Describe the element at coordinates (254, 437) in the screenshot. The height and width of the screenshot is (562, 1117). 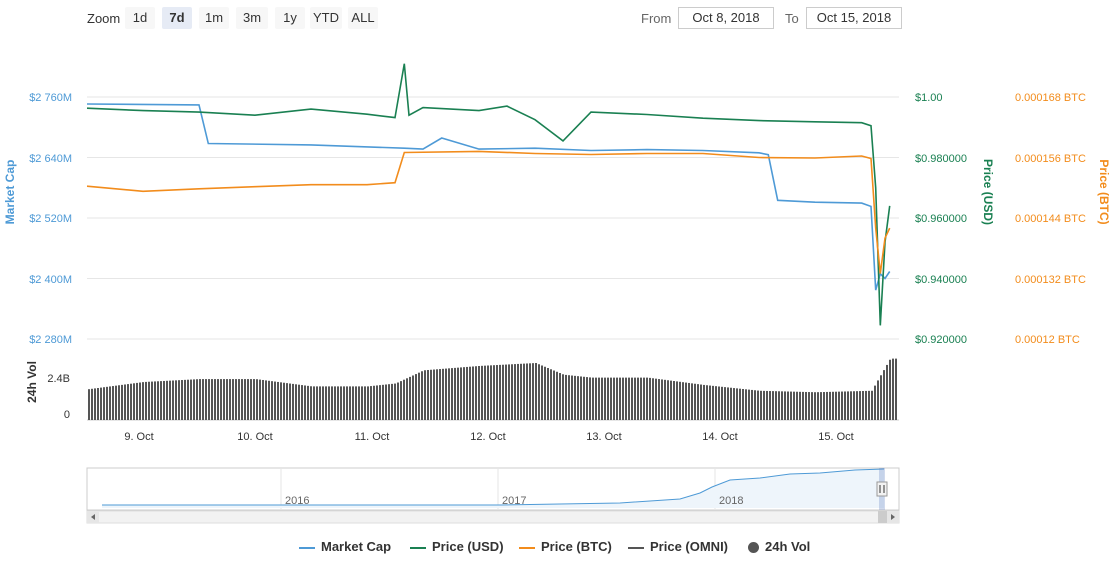
I see `x-tick: 10. Oct` at that location.